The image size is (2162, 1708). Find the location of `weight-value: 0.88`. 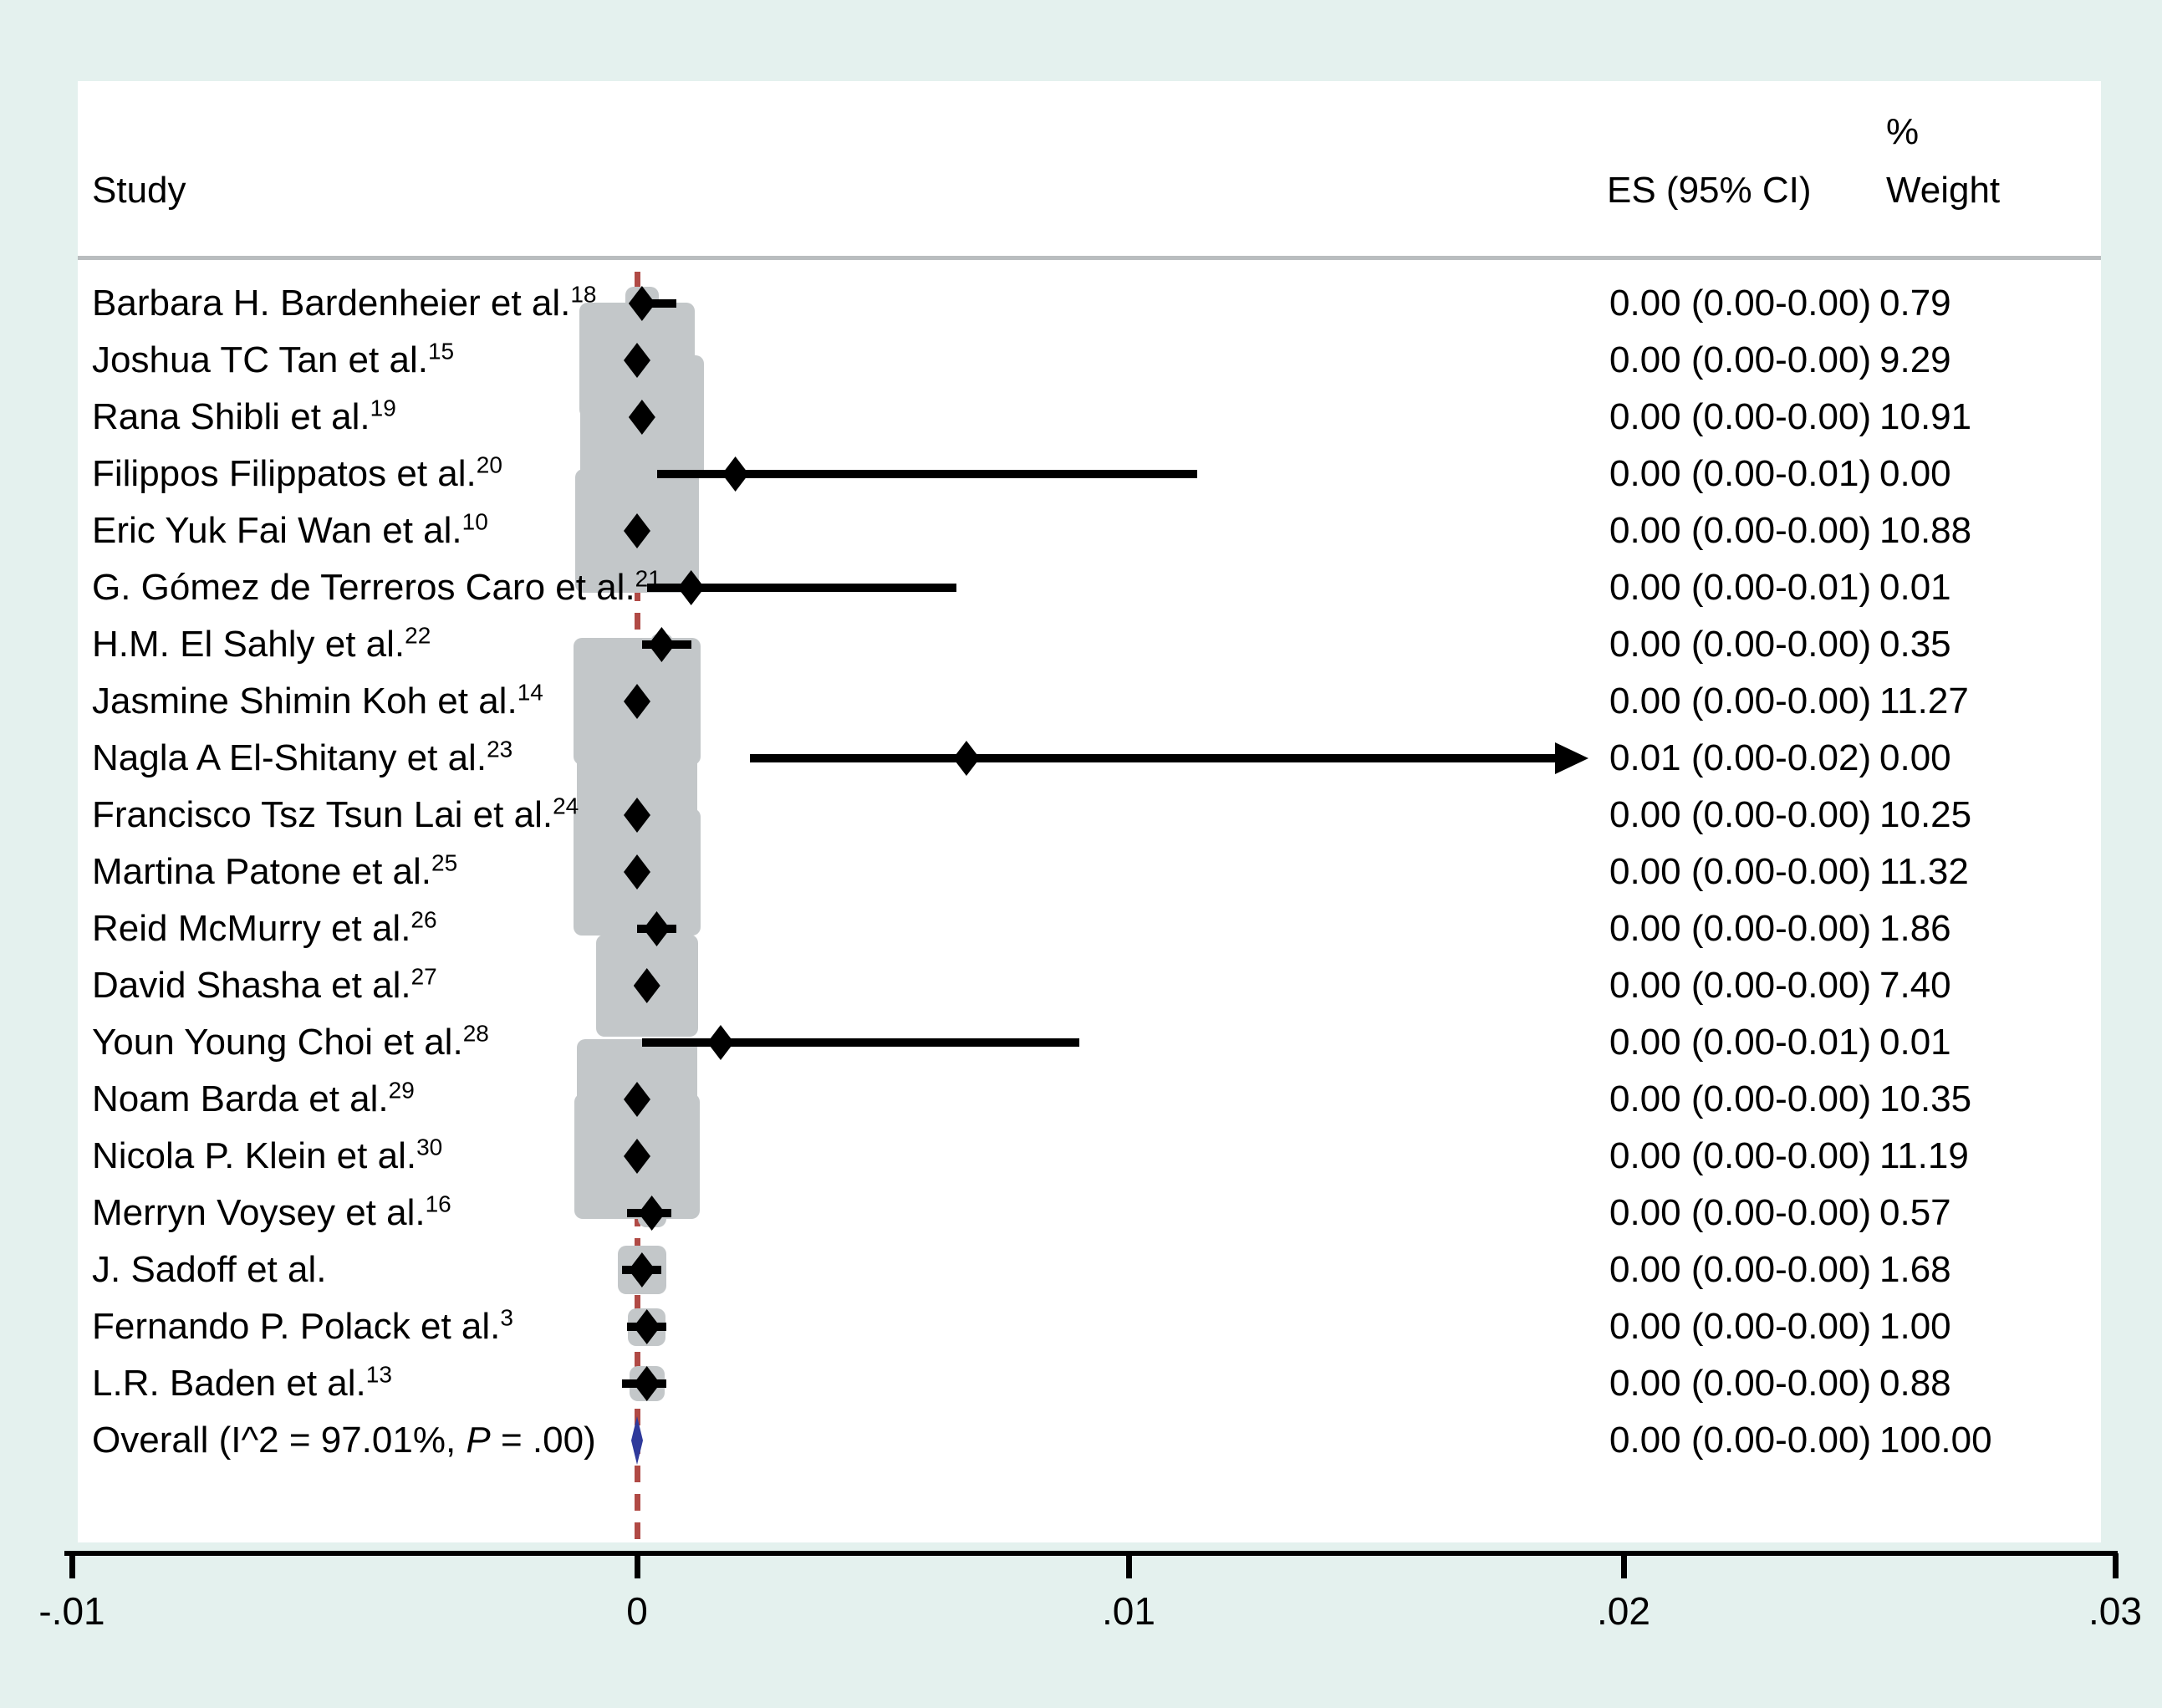

weight-value: 0.88 is located at coordinates (1915, 1383).